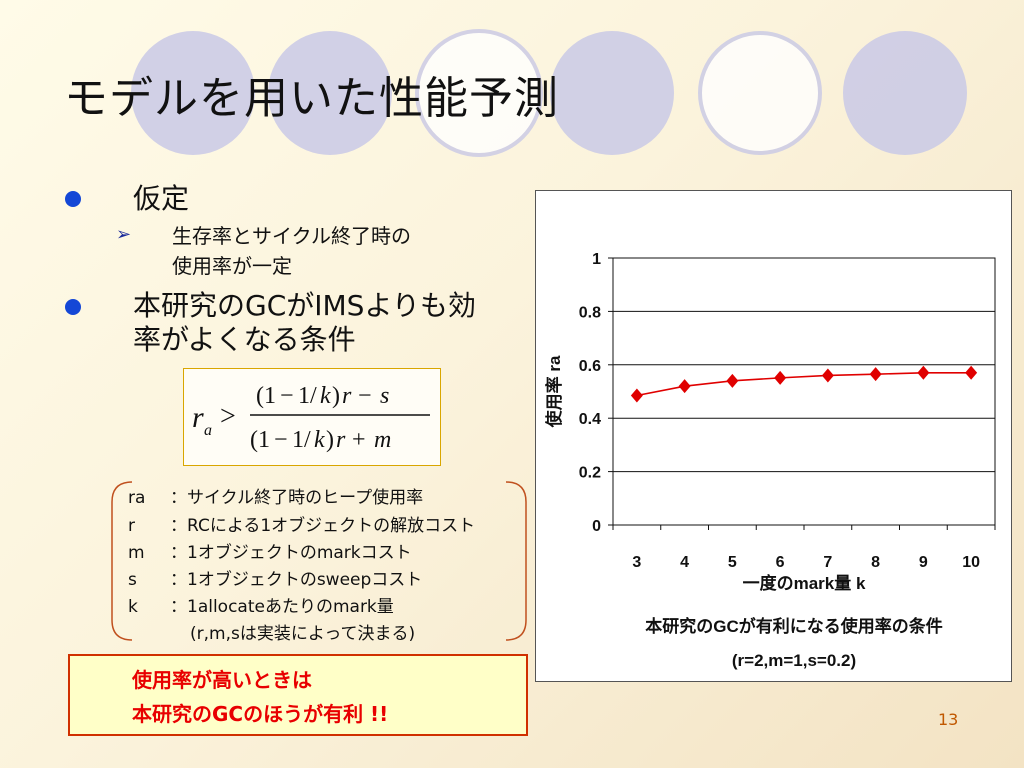  I want to click on x-axis-label: 一度のmark量 k, so click(804, 583).